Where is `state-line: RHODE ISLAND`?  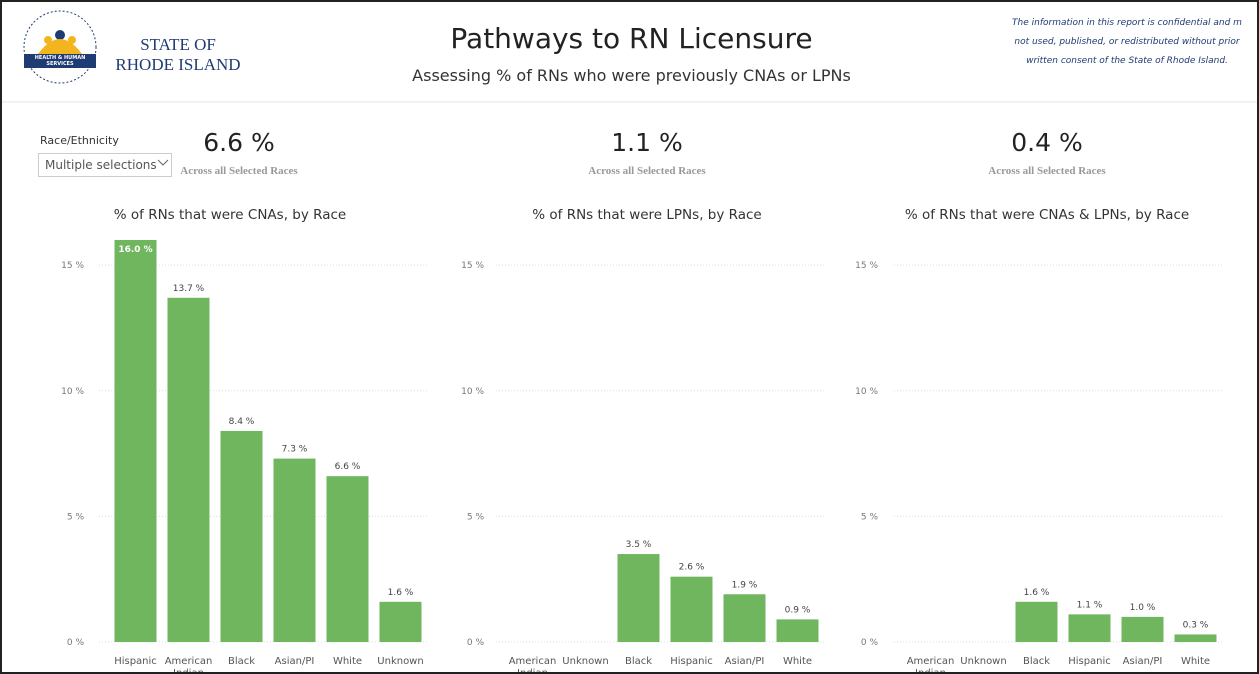
state-line: RHODE ISLAND is located at coordinates (178, 64).